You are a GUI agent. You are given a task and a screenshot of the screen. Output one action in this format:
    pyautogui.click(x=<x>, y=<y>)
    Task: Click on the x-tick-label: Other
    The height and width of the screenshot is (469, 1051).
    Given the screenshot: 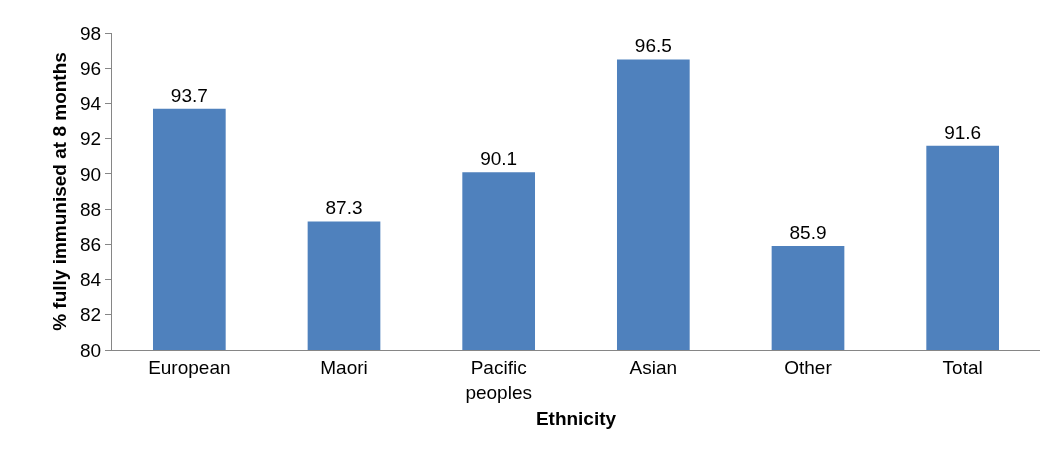 What is the action you would take?
    pyautogui.click(x=808, y=367)
    